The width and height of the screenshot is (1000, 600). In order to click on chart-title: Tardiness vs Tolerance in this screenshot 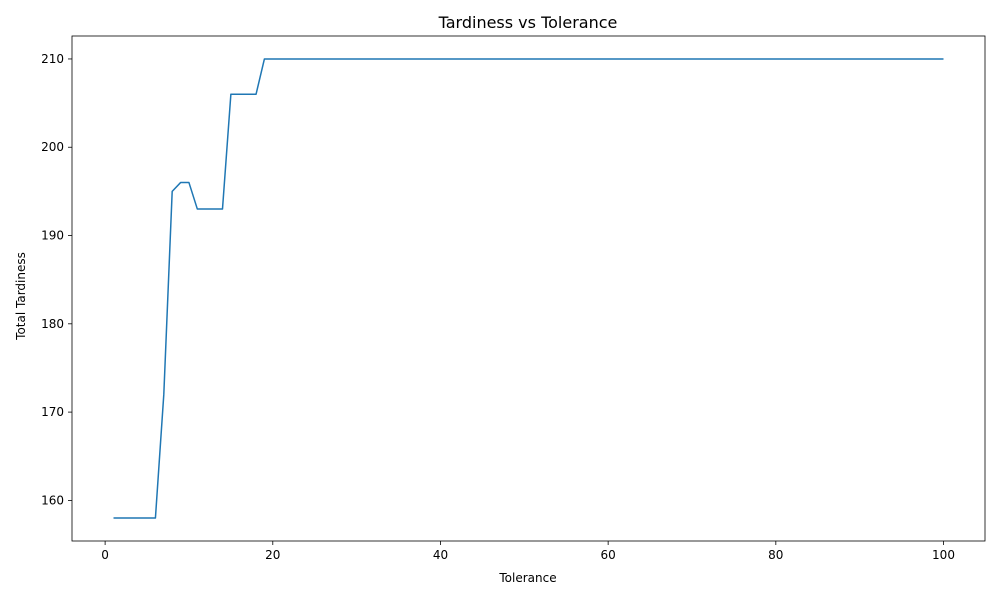, I will do `click(528, 22)`.